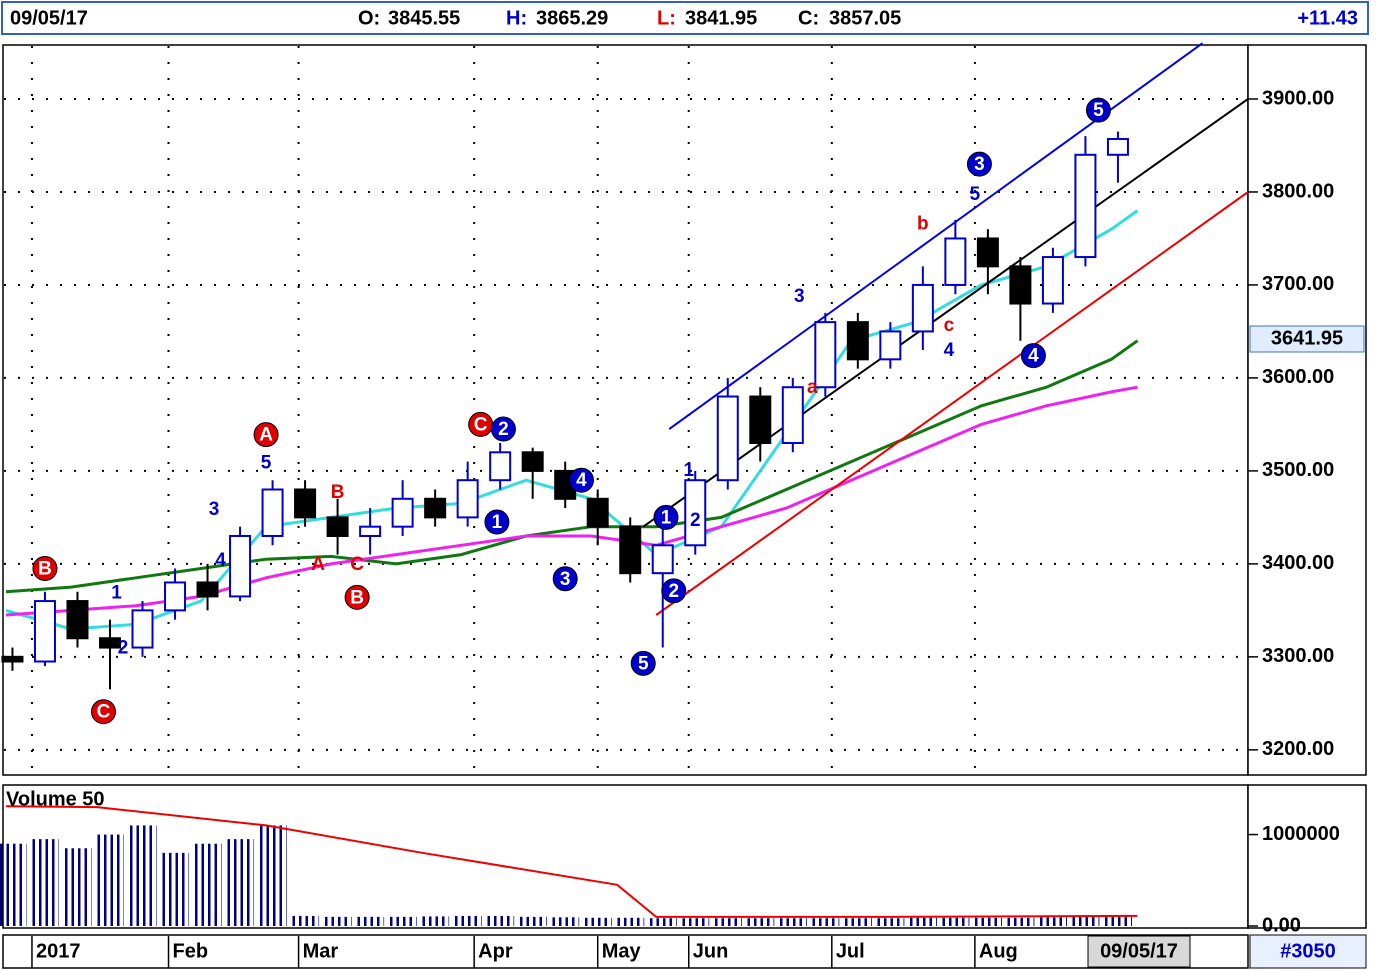 The height and width of the screenshot is (970, 1400). Describe the element at coordinates (808, 18) in the screenshot. I see `close-label: C:` at that location.